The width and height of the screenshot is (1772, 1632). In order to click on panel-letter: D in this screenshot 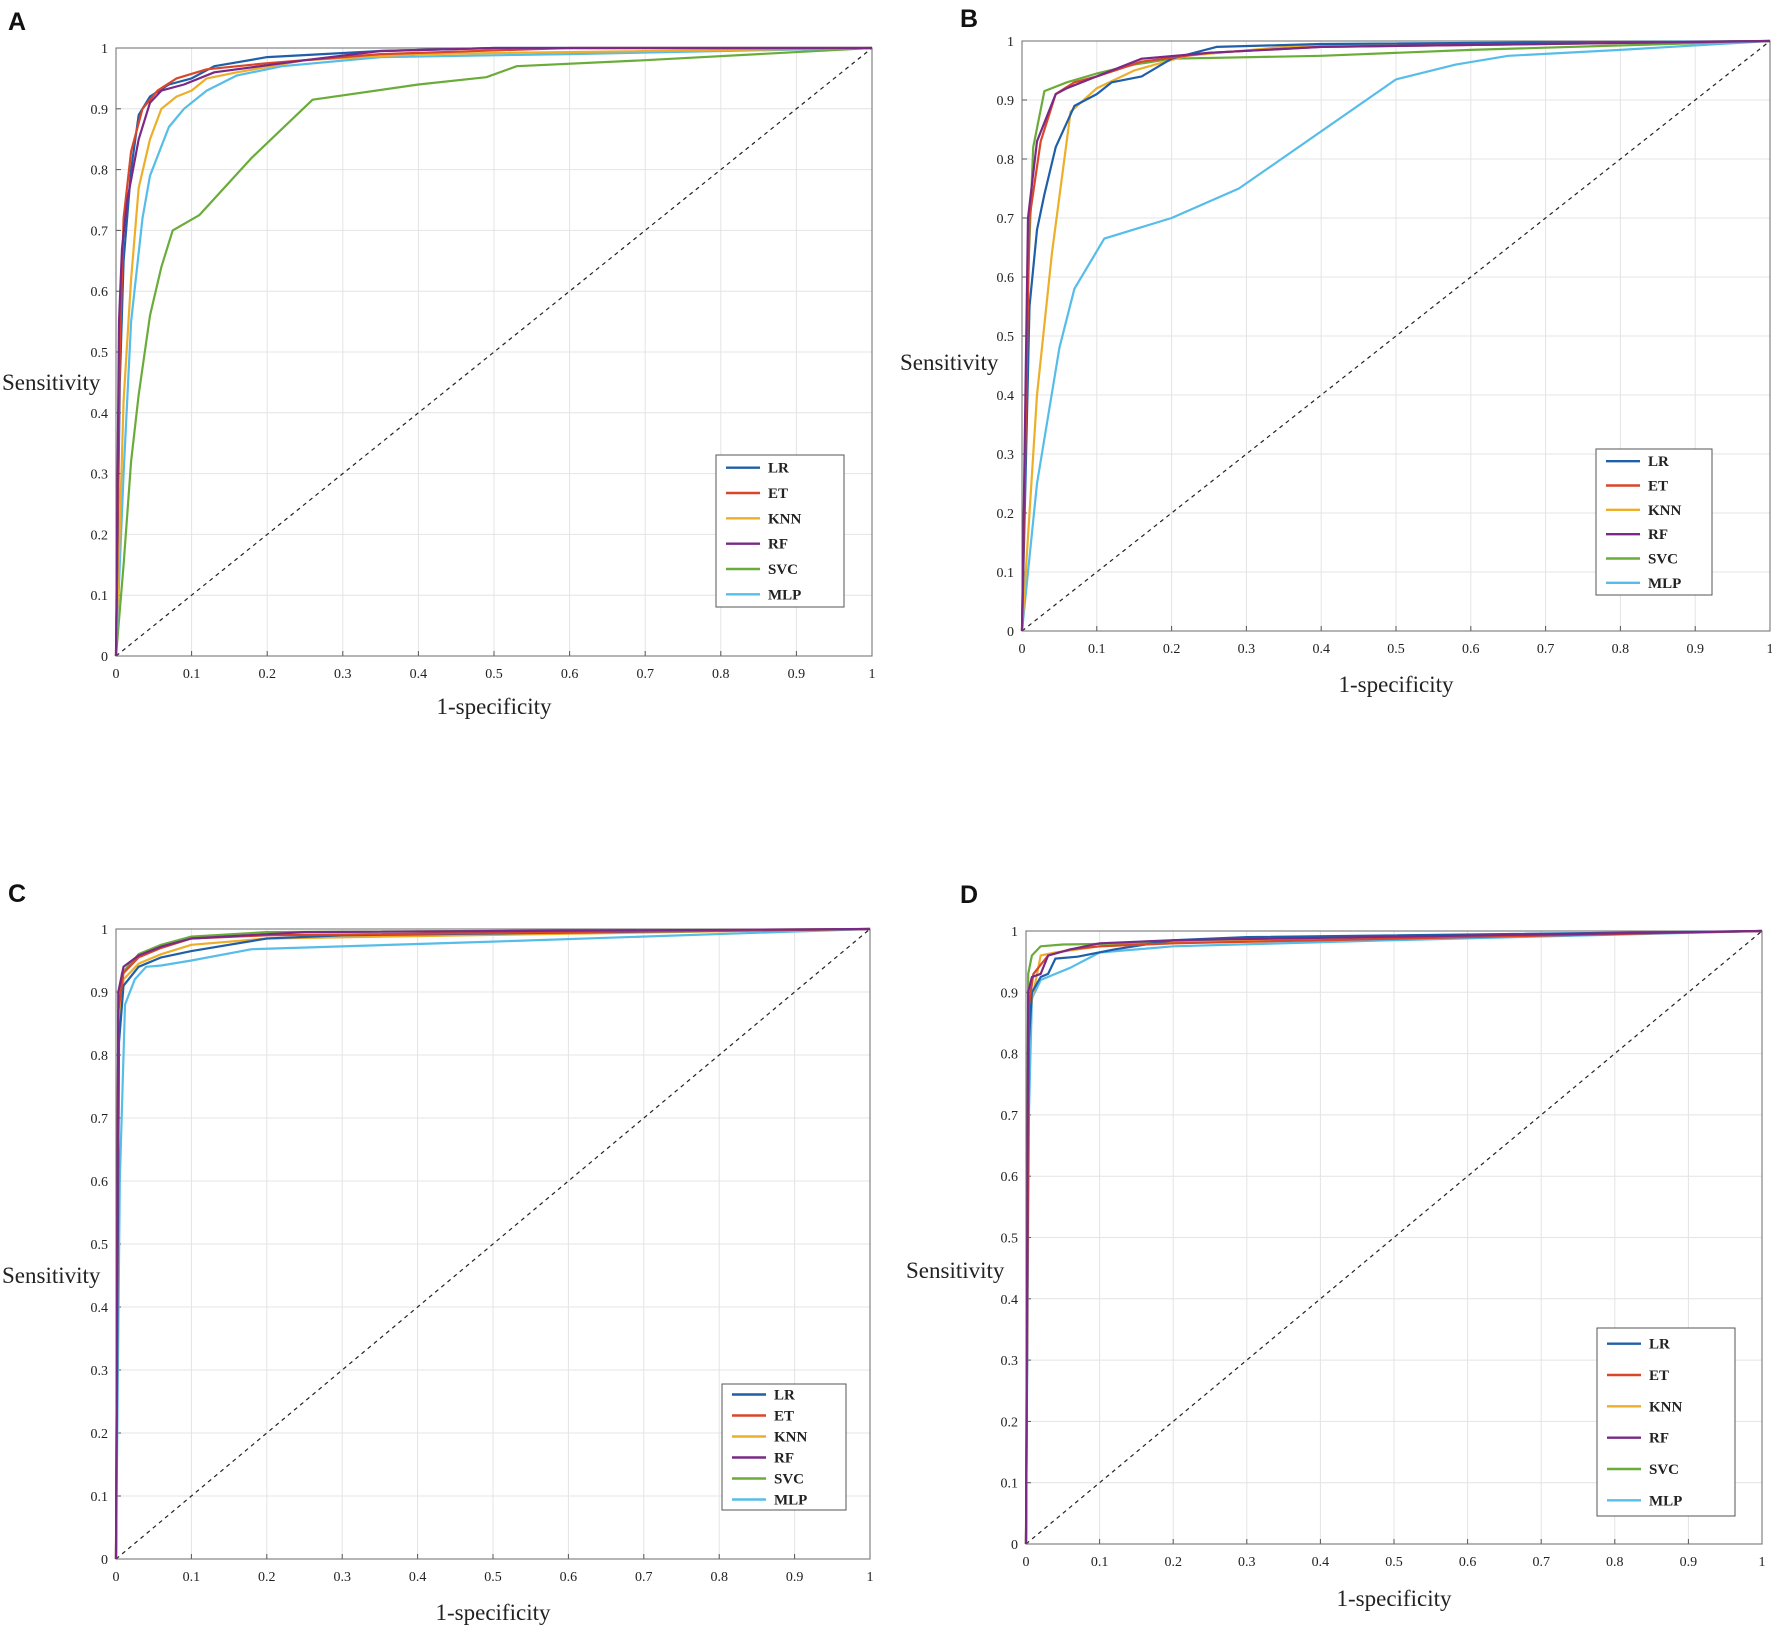, I will do `click(969, 895)`.